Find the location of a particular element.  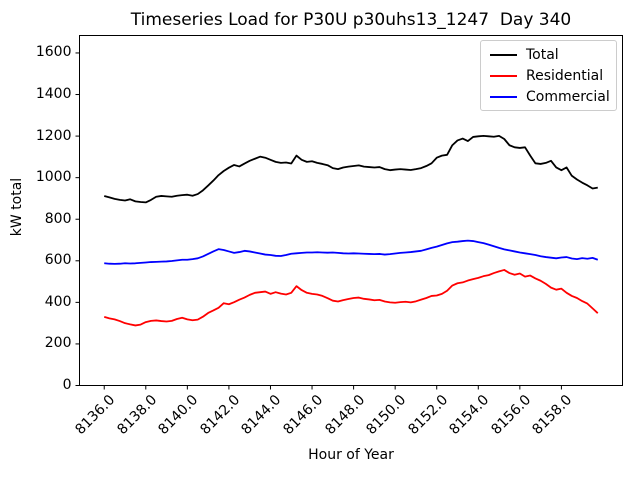

series-line-residential is located at coordinates (351, 298).